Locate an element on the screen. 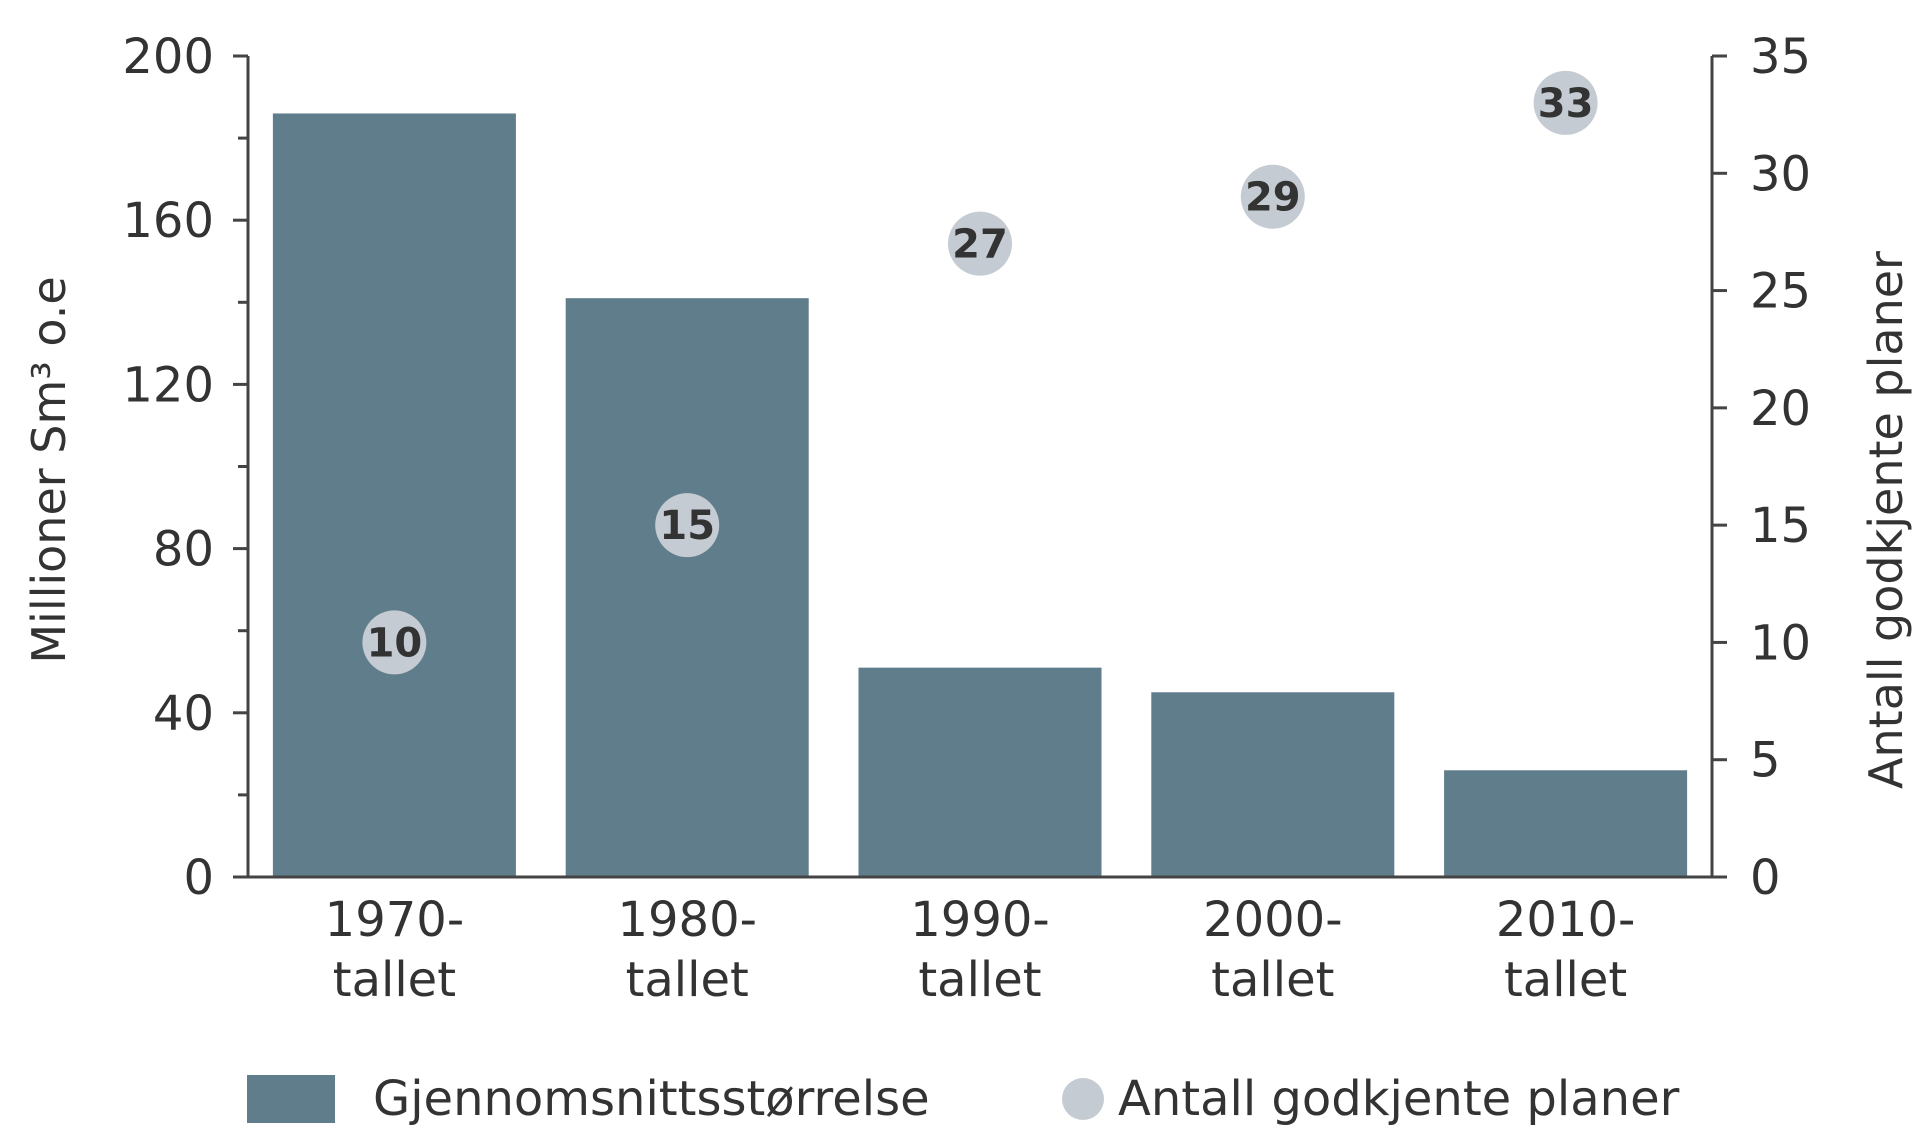  y-axis-title: Millioner Sm³ o.e is located at coordinates (49, 469).